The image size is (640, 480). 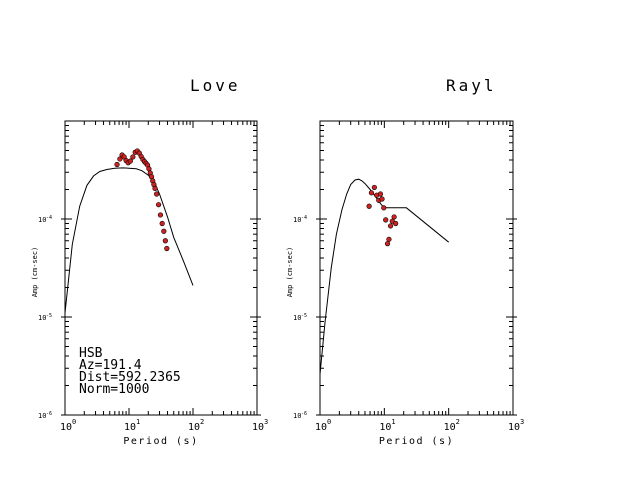 I want to click on love-title: Love, so click(x=215, y=85).